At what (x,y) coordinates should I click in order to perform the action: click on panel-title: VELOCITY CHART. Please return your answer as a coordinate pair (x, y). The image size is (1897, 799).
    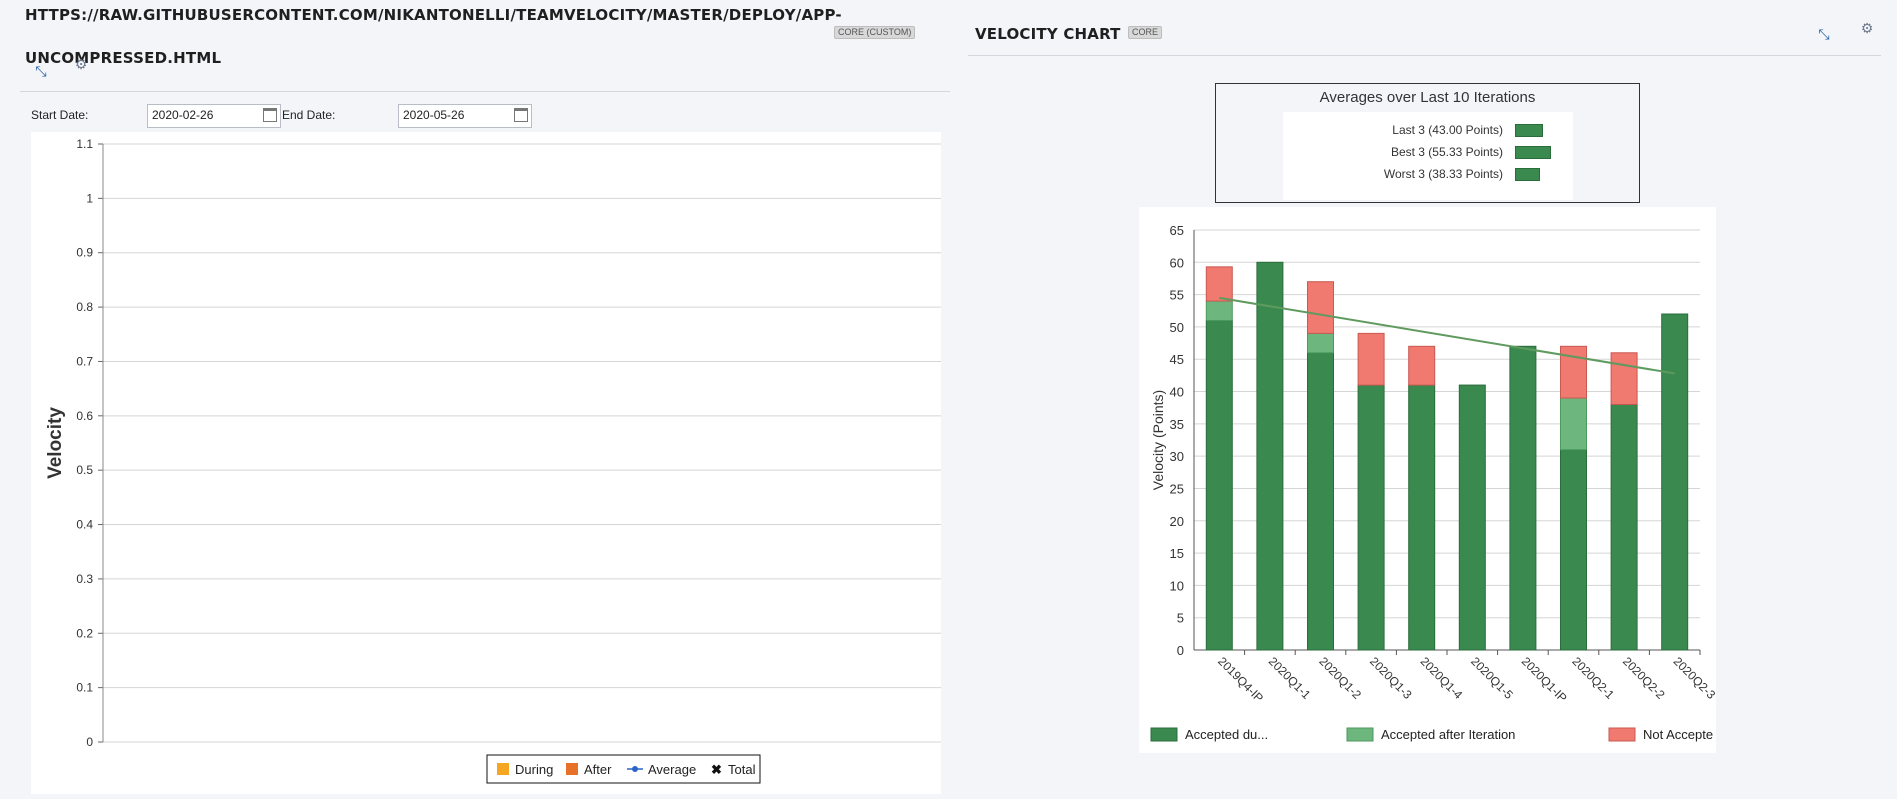
    Looking at the image, I should click on (1048, 34).